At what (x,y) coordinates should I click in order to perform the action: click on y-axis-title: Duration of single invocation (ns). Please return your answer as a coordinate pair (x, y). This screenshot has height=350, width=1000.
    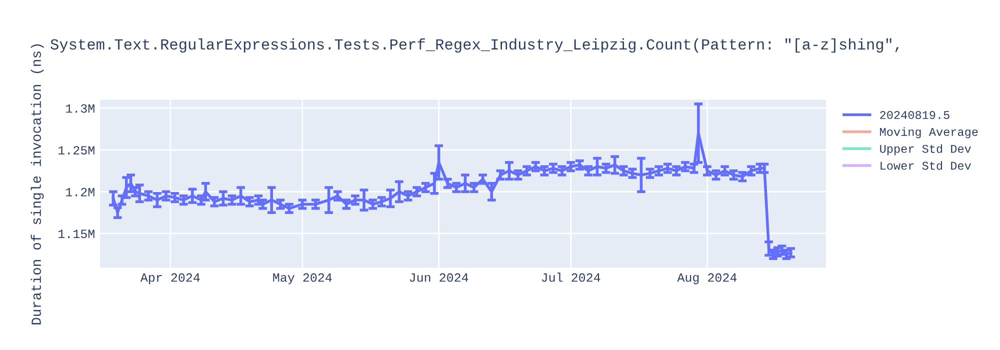
    Looking at the image, I should click on (37, 184).